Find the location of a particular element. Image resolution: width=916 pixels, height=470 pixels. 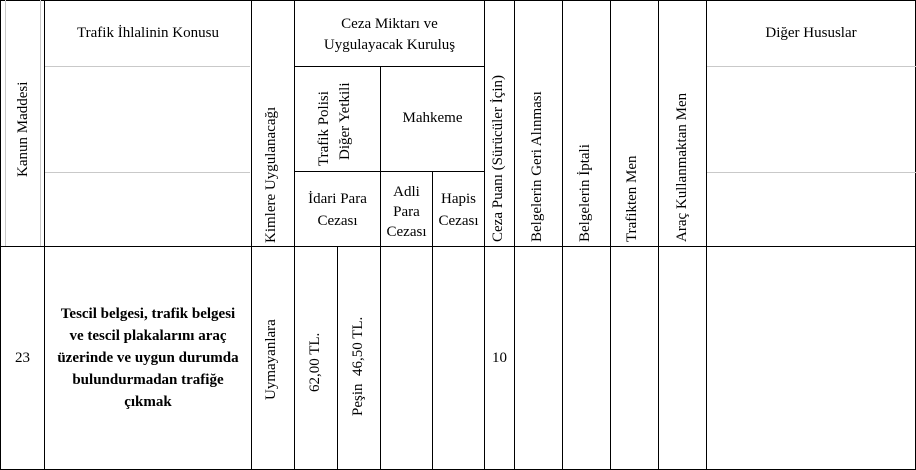

header-belge-iptal: Belgelerin İptali is located at coordinates (585, 193).